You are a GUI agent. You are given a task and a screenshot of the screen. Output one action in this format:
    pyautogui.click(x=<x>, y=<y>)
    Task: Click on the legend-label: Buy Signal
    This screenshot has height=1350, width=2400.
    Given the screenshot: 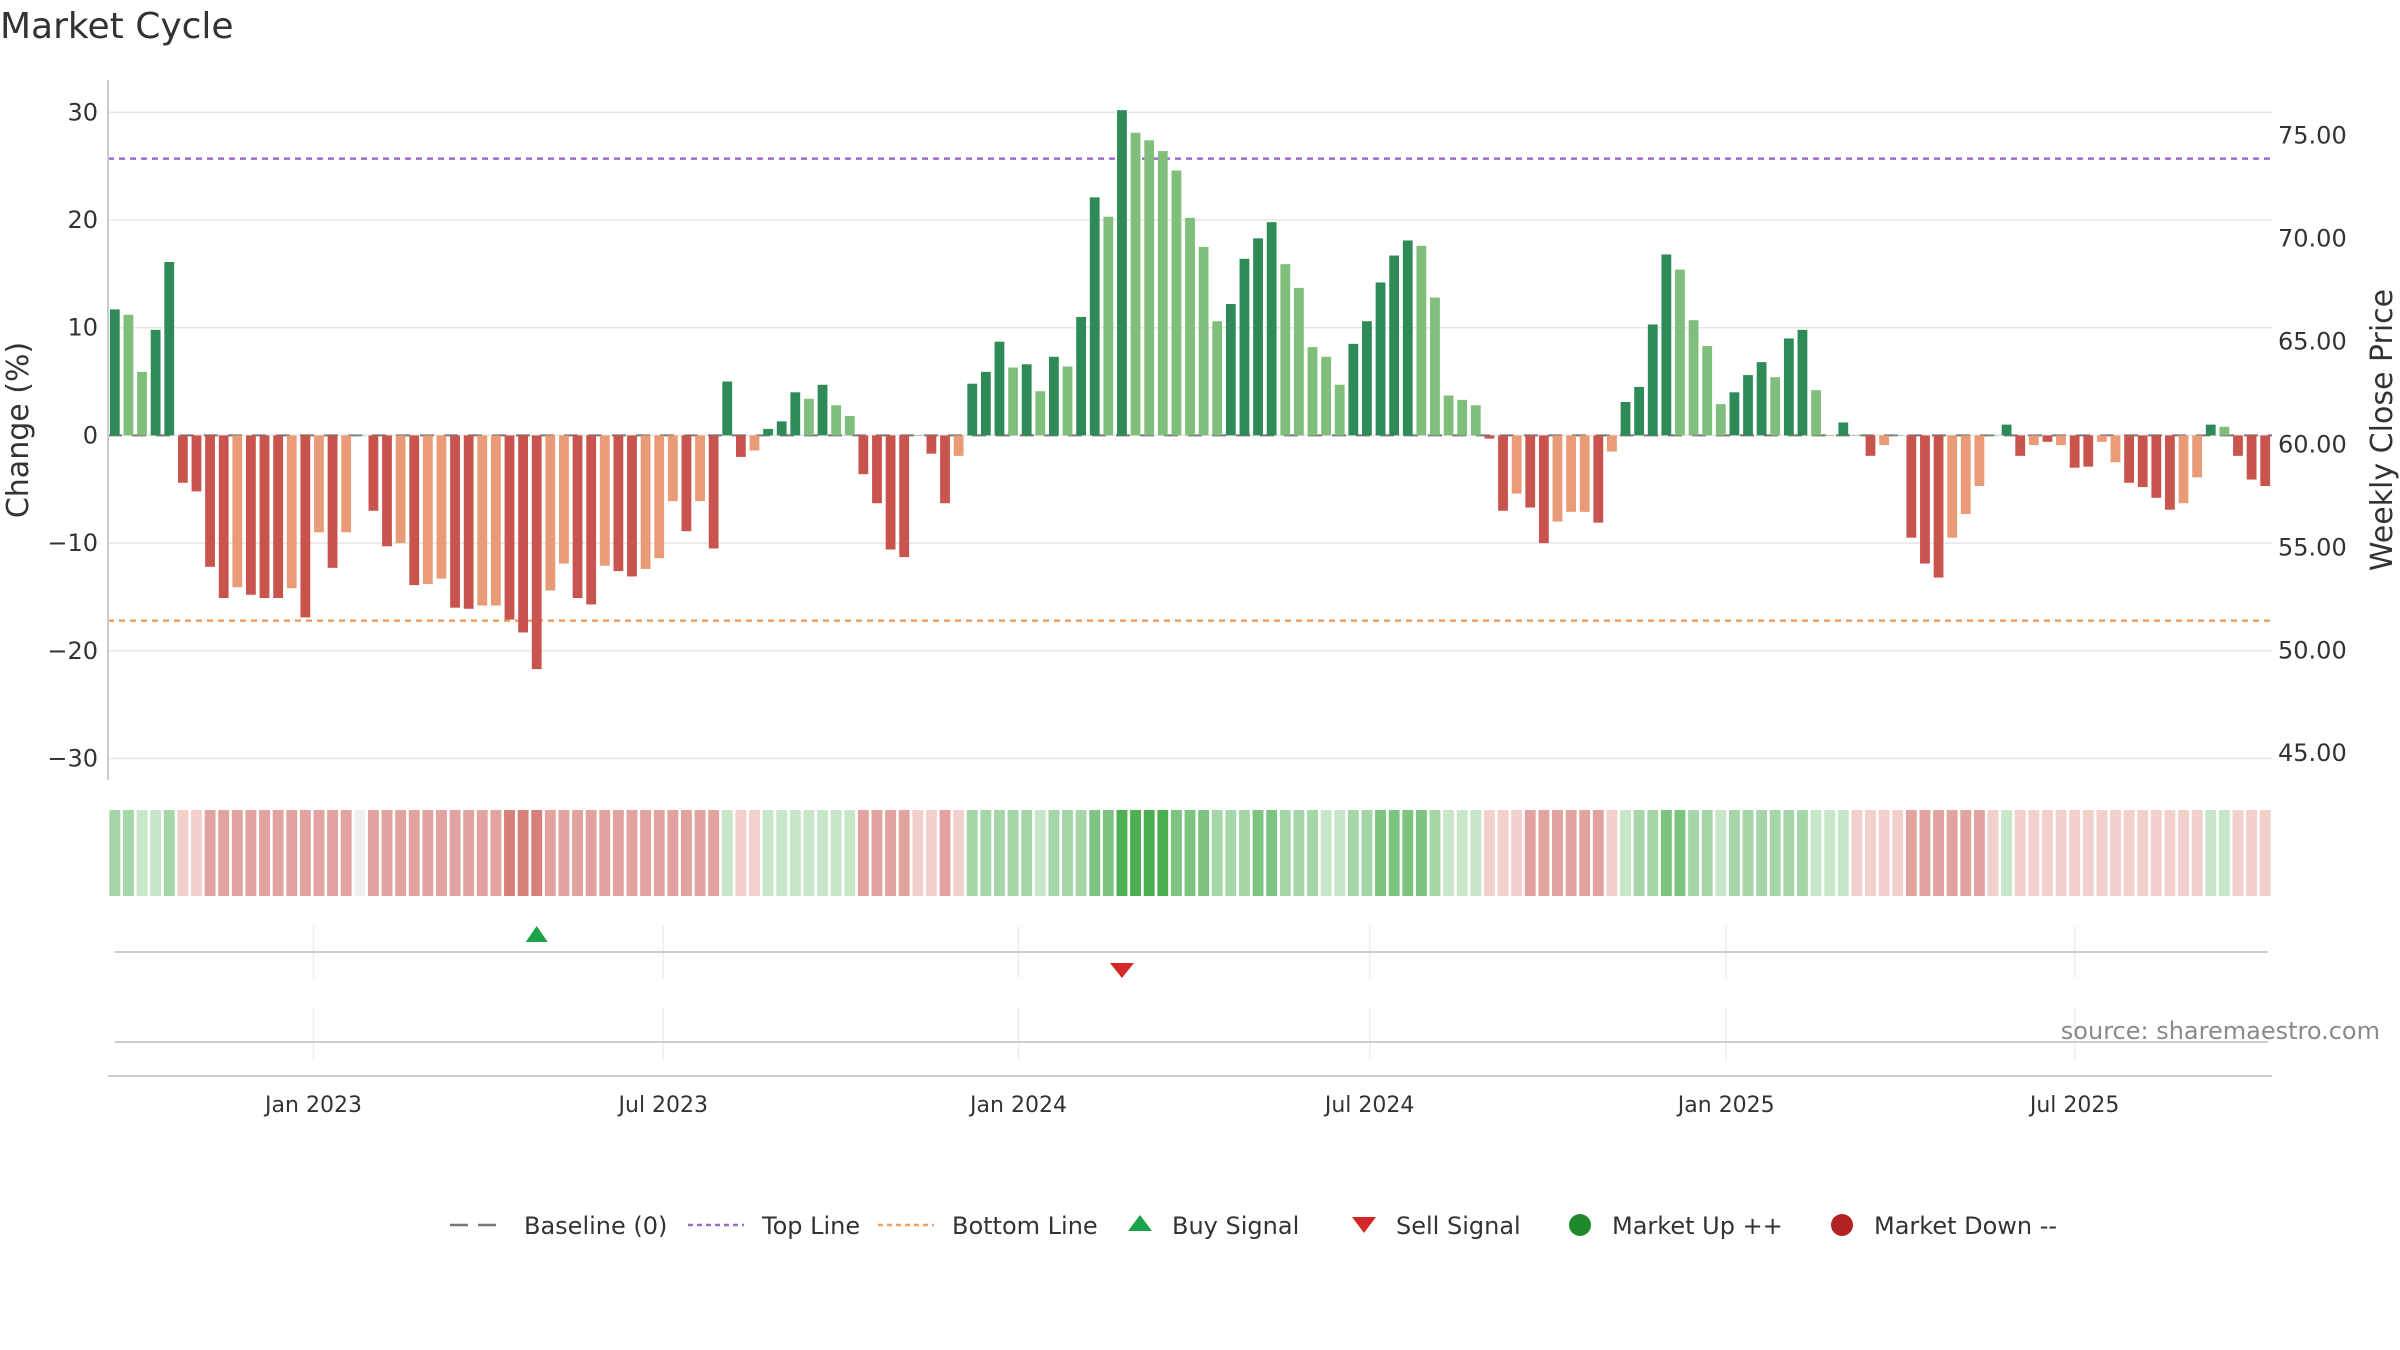 What is the action you would take?
    pyautogui.click(x=1235, y=1226)
    